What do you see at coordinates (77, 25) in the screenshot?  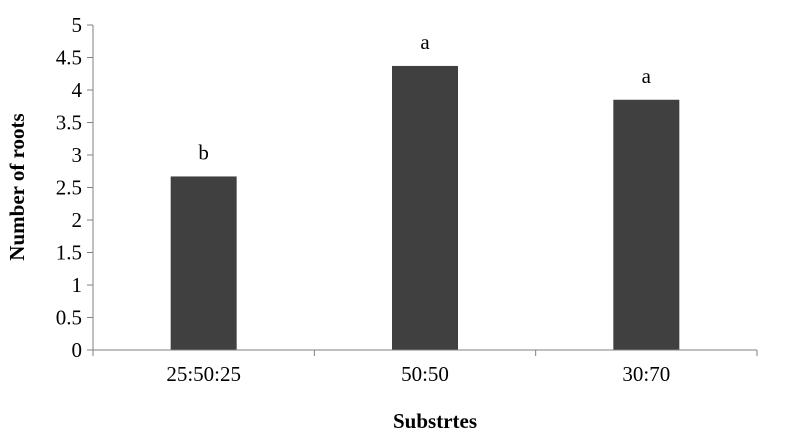 I see `y-tick-label: 5` at bounding box center [77, 25].